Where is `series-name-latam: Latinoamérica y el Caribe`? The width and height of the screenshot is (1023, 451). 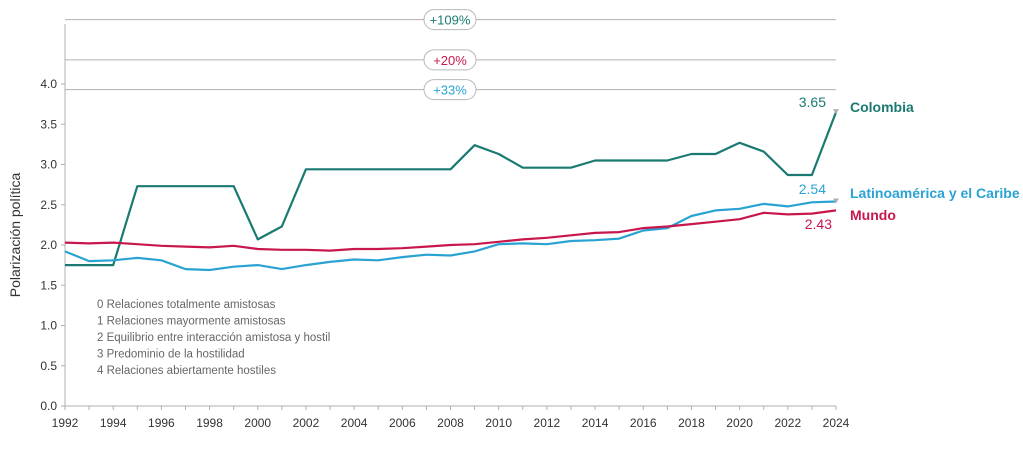
series-name-latam: Latinoamérica y el Caribe is located at coordinates (935, 193).